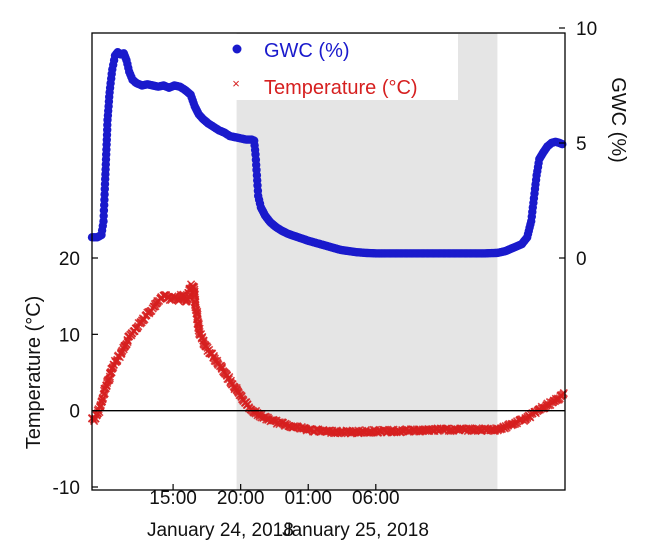  I want to click on gwc-tick-label: 0, so click(581, 259).